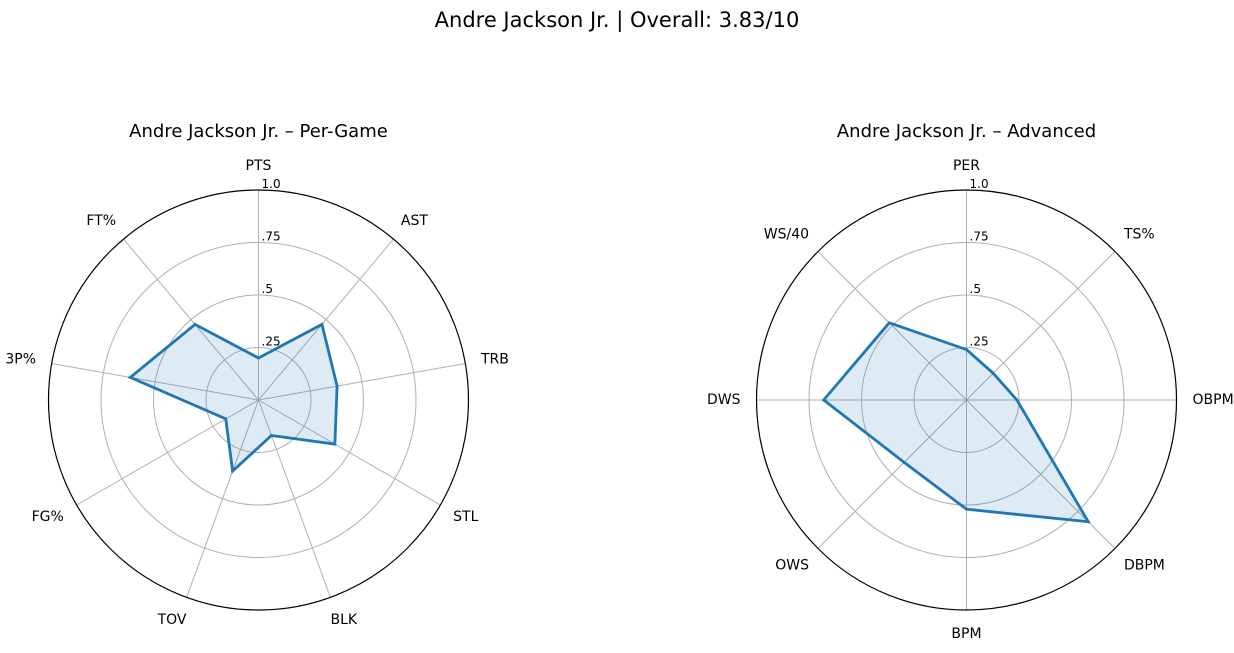 This screenshot has height=653, width=1234. Describe the element at coordinates (1017, 400) in the screenshot. I see `data-point-obpm` at that location.